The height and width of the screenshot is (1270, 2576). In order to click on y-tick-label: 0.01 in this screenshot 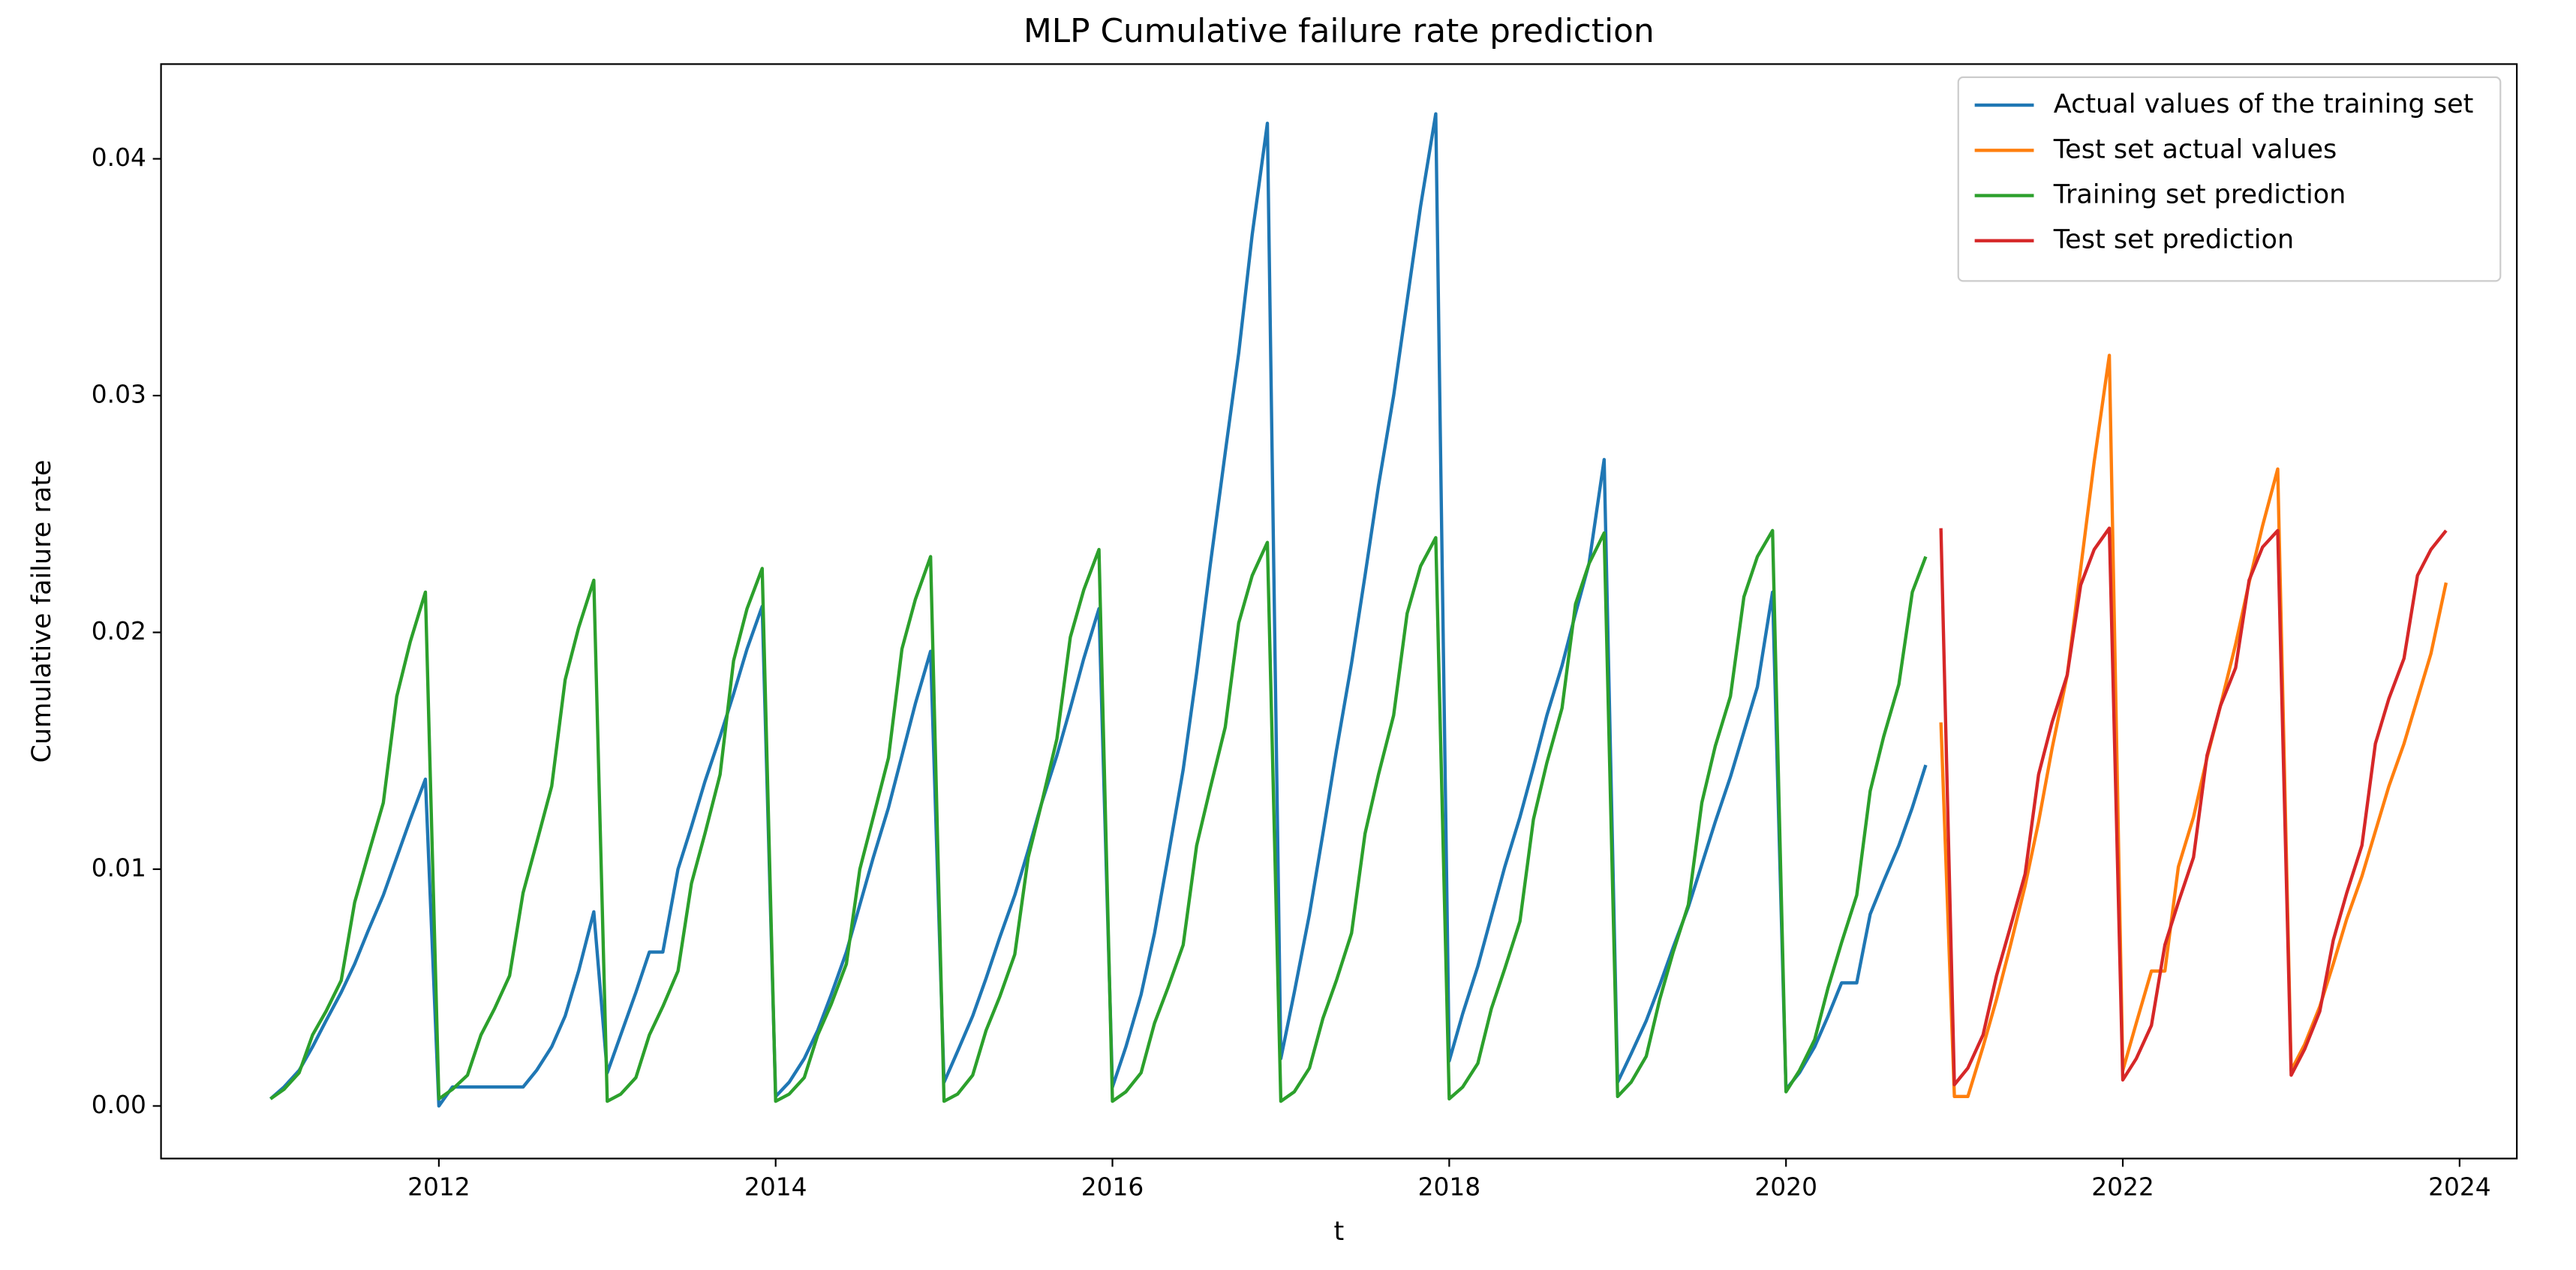, I will do `click(119, 867)`.